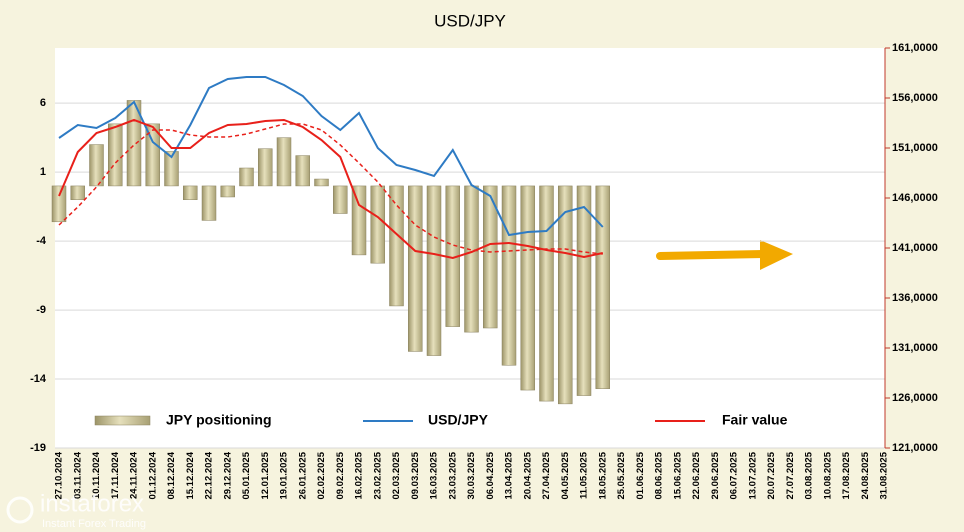 Image resolution: width=964 pixels, height=532 pixels. Describe the element at coordinates (209, 475) in the screenshot. I see `x-tick-label: 22.12.2024` at that location.